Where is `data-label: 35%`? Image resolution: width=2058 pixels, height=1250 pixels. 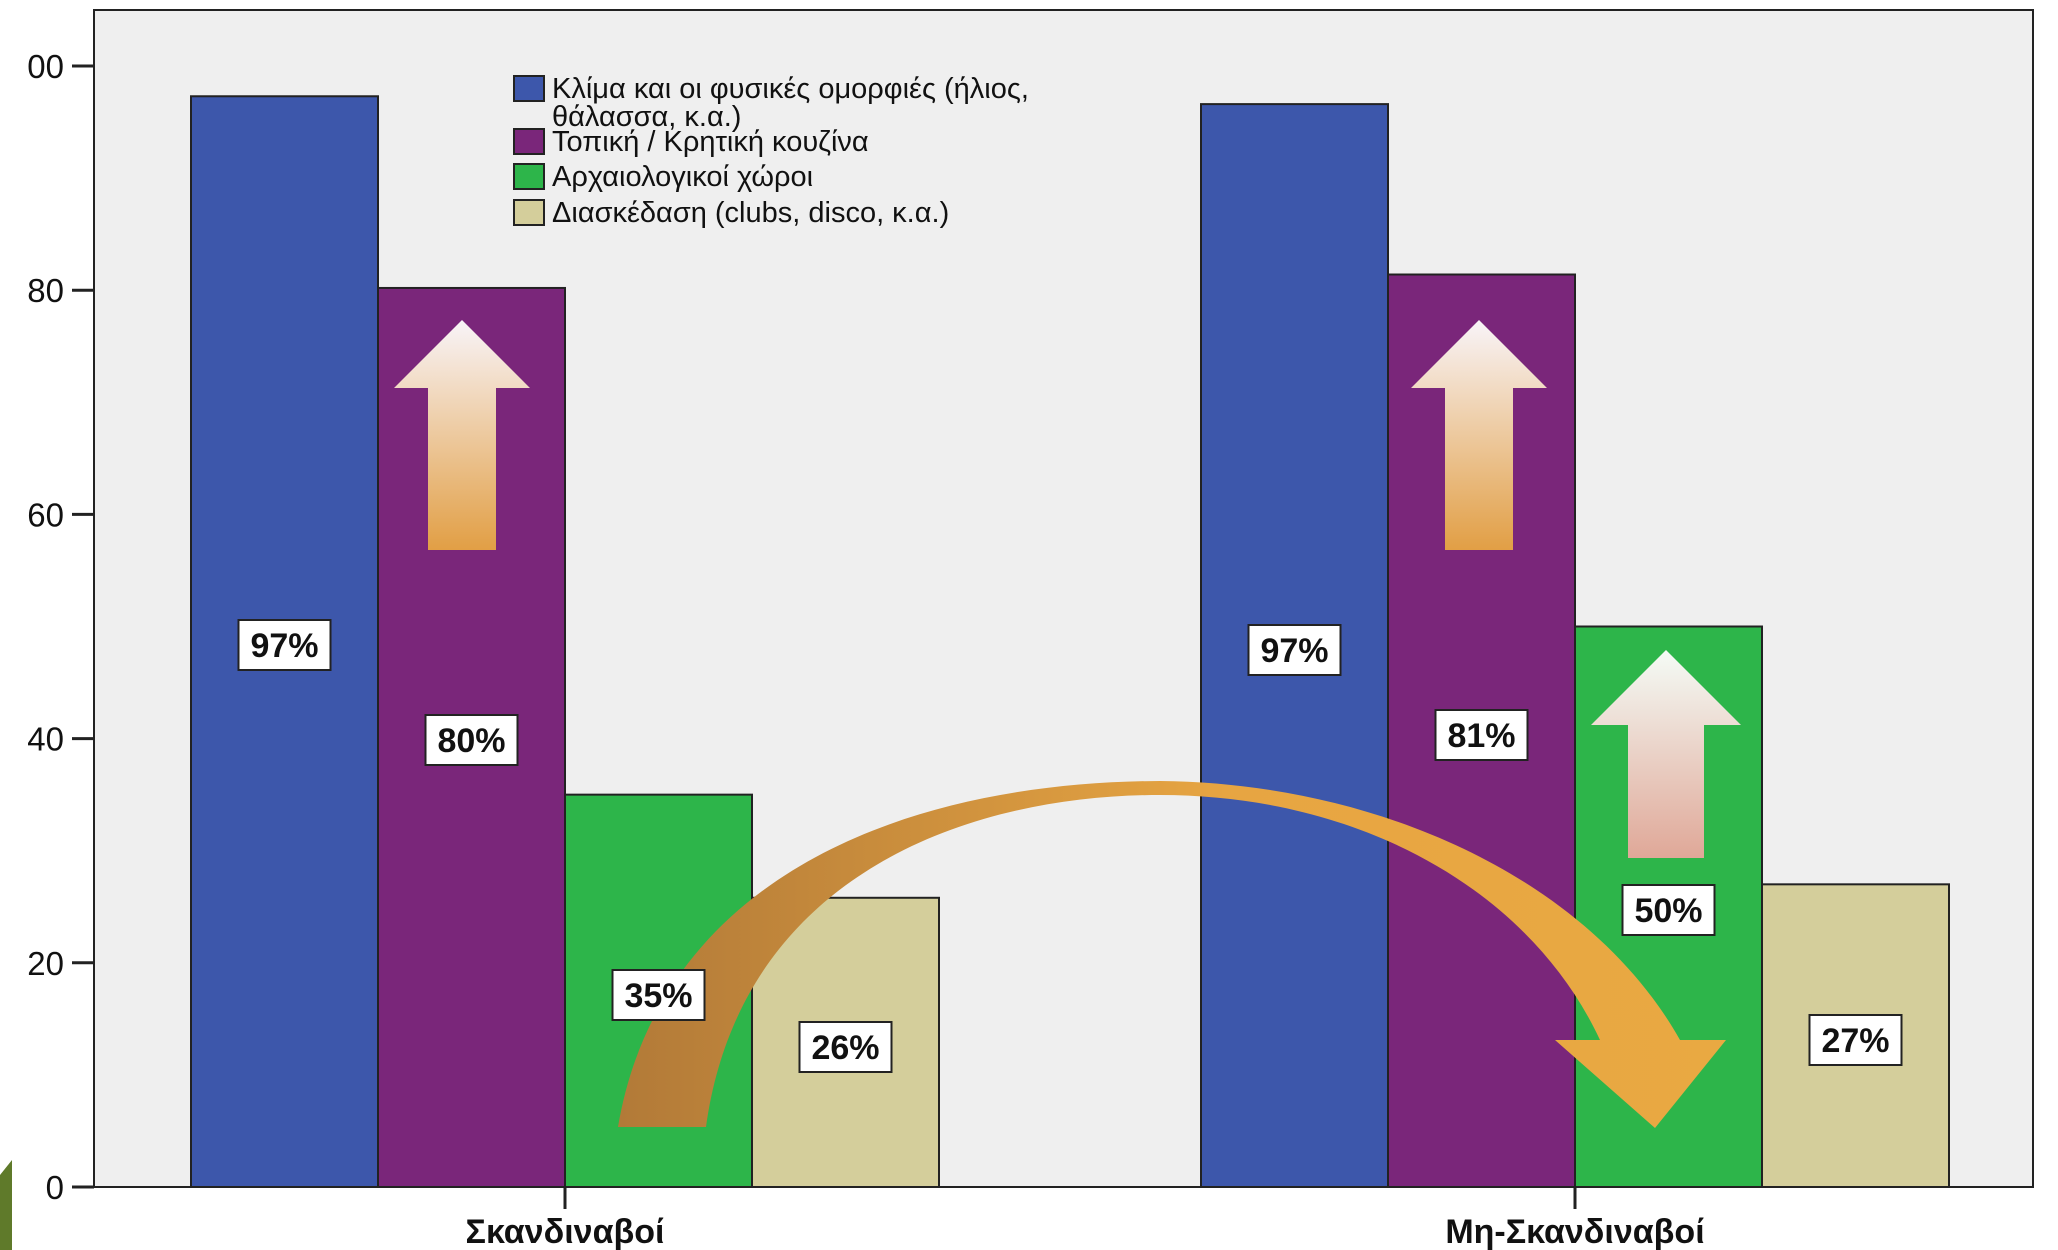
data-label: 35% is located at coordinates (658, 996).